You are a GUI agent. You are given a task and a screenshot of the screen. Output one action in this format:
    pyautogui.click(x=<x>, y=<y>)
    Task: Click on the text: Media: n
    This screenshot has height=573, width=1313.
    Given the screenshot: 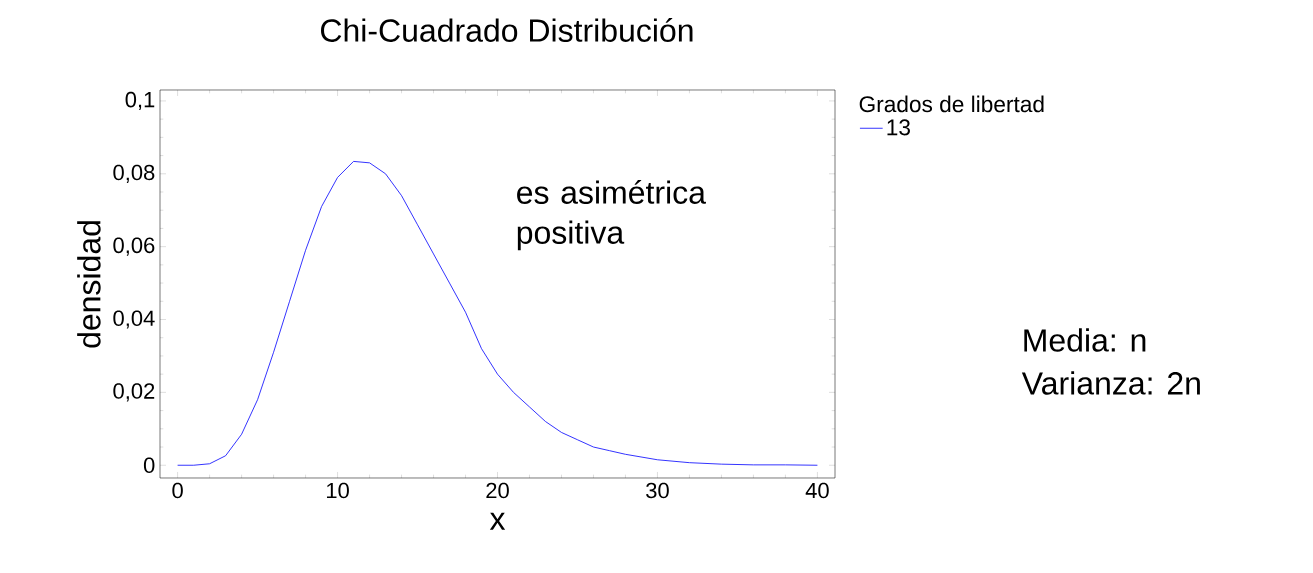 What is the action you would take?
    pyautogui.click(x=1085, y=340)
    